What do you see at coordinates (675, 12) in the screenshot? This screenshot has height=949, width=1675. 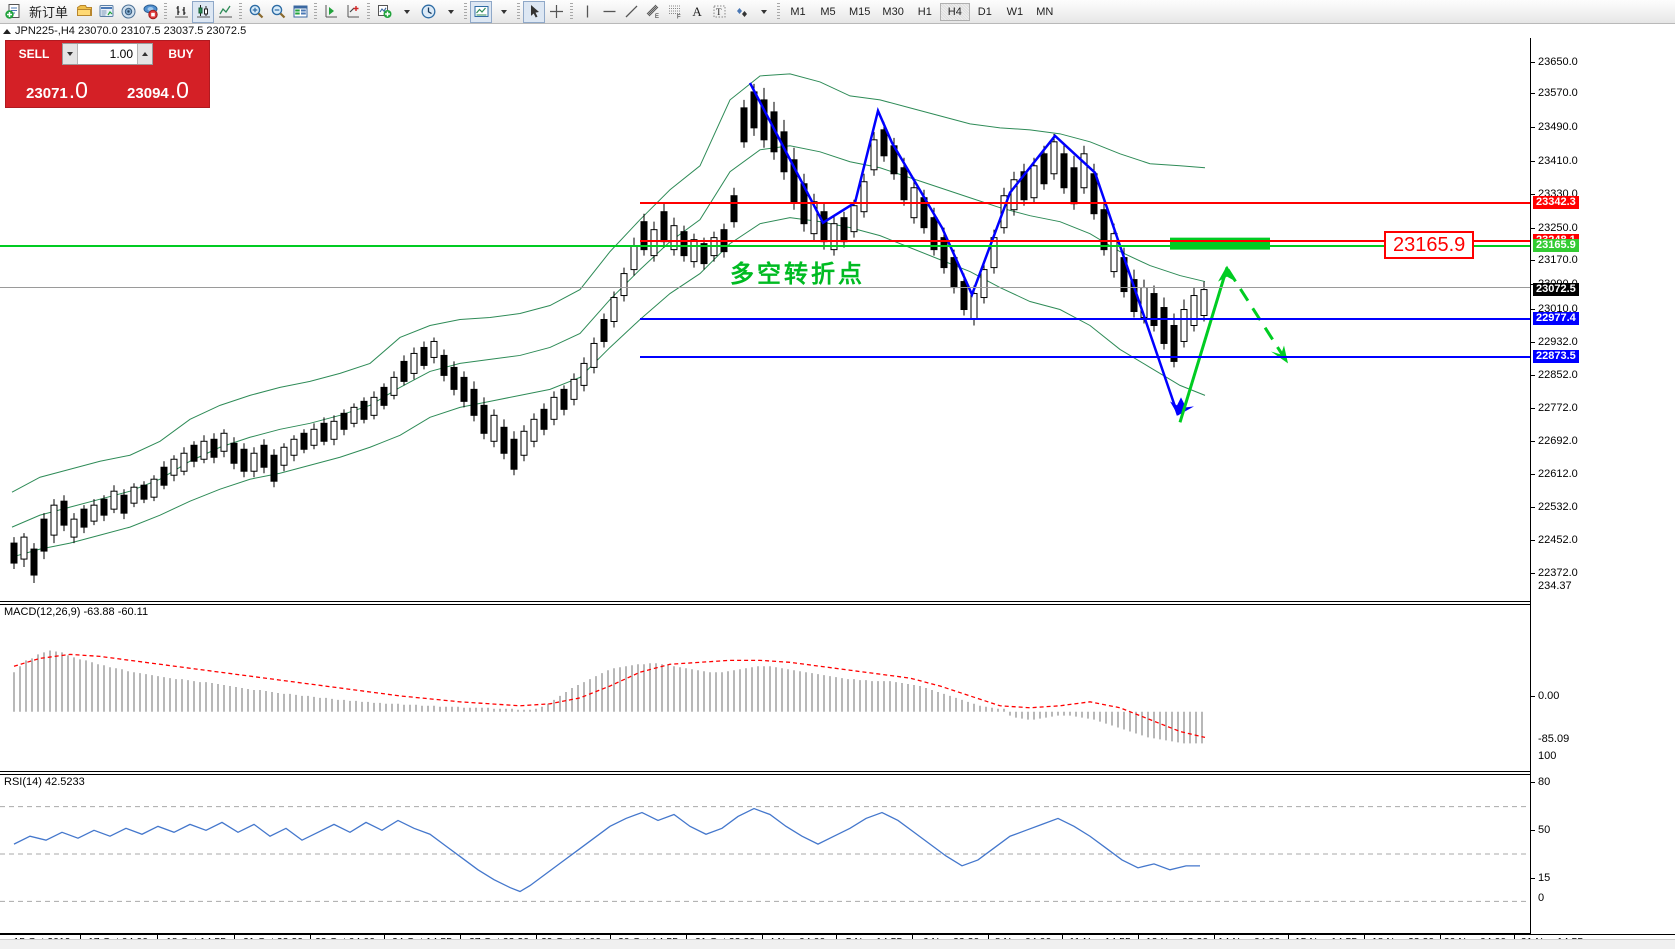 I see `fibonacci-icon: F` at bounding box center [675, 12].